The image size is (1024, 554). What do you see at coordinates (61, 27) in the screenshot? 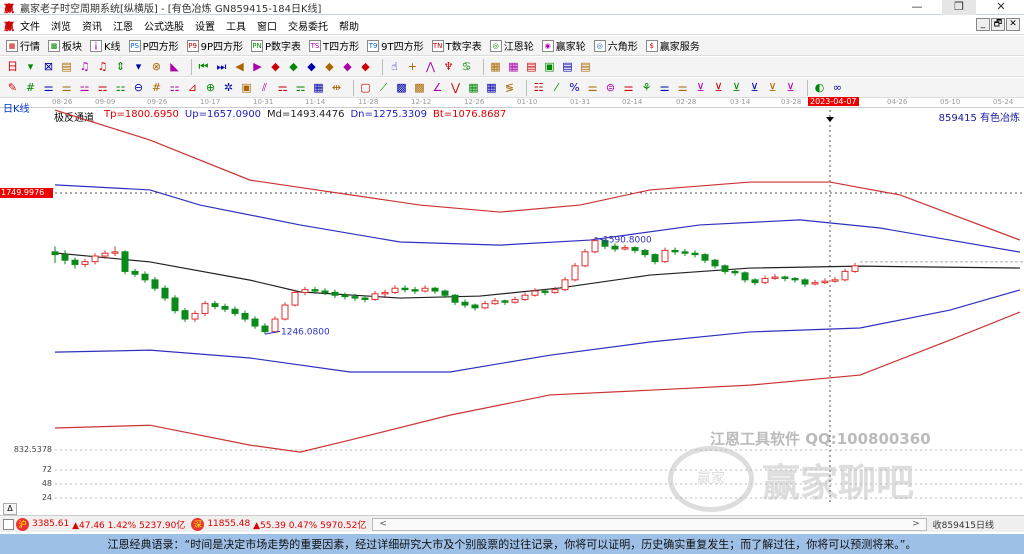
I see `menu-item: 浏览` at bounding box center [61, 27].